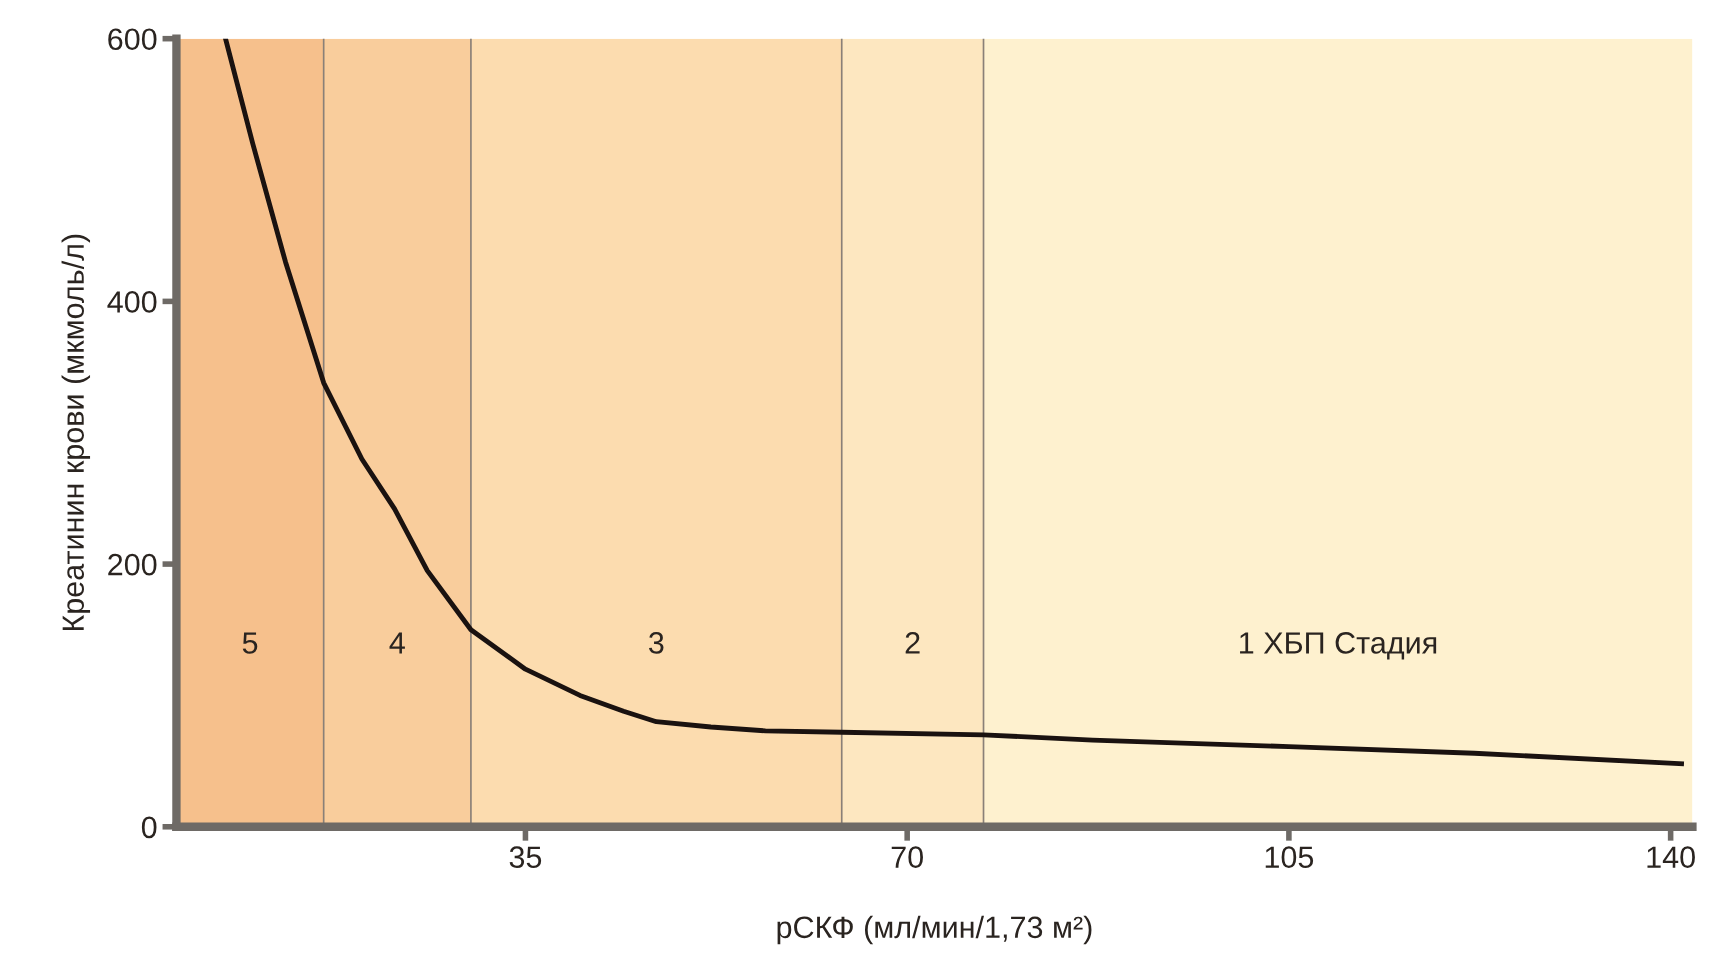 The image size is (1713, 967). Describe the element at coordinates (1289, 857) in the screenshot. I see `x-tick-label: 105` at that location.